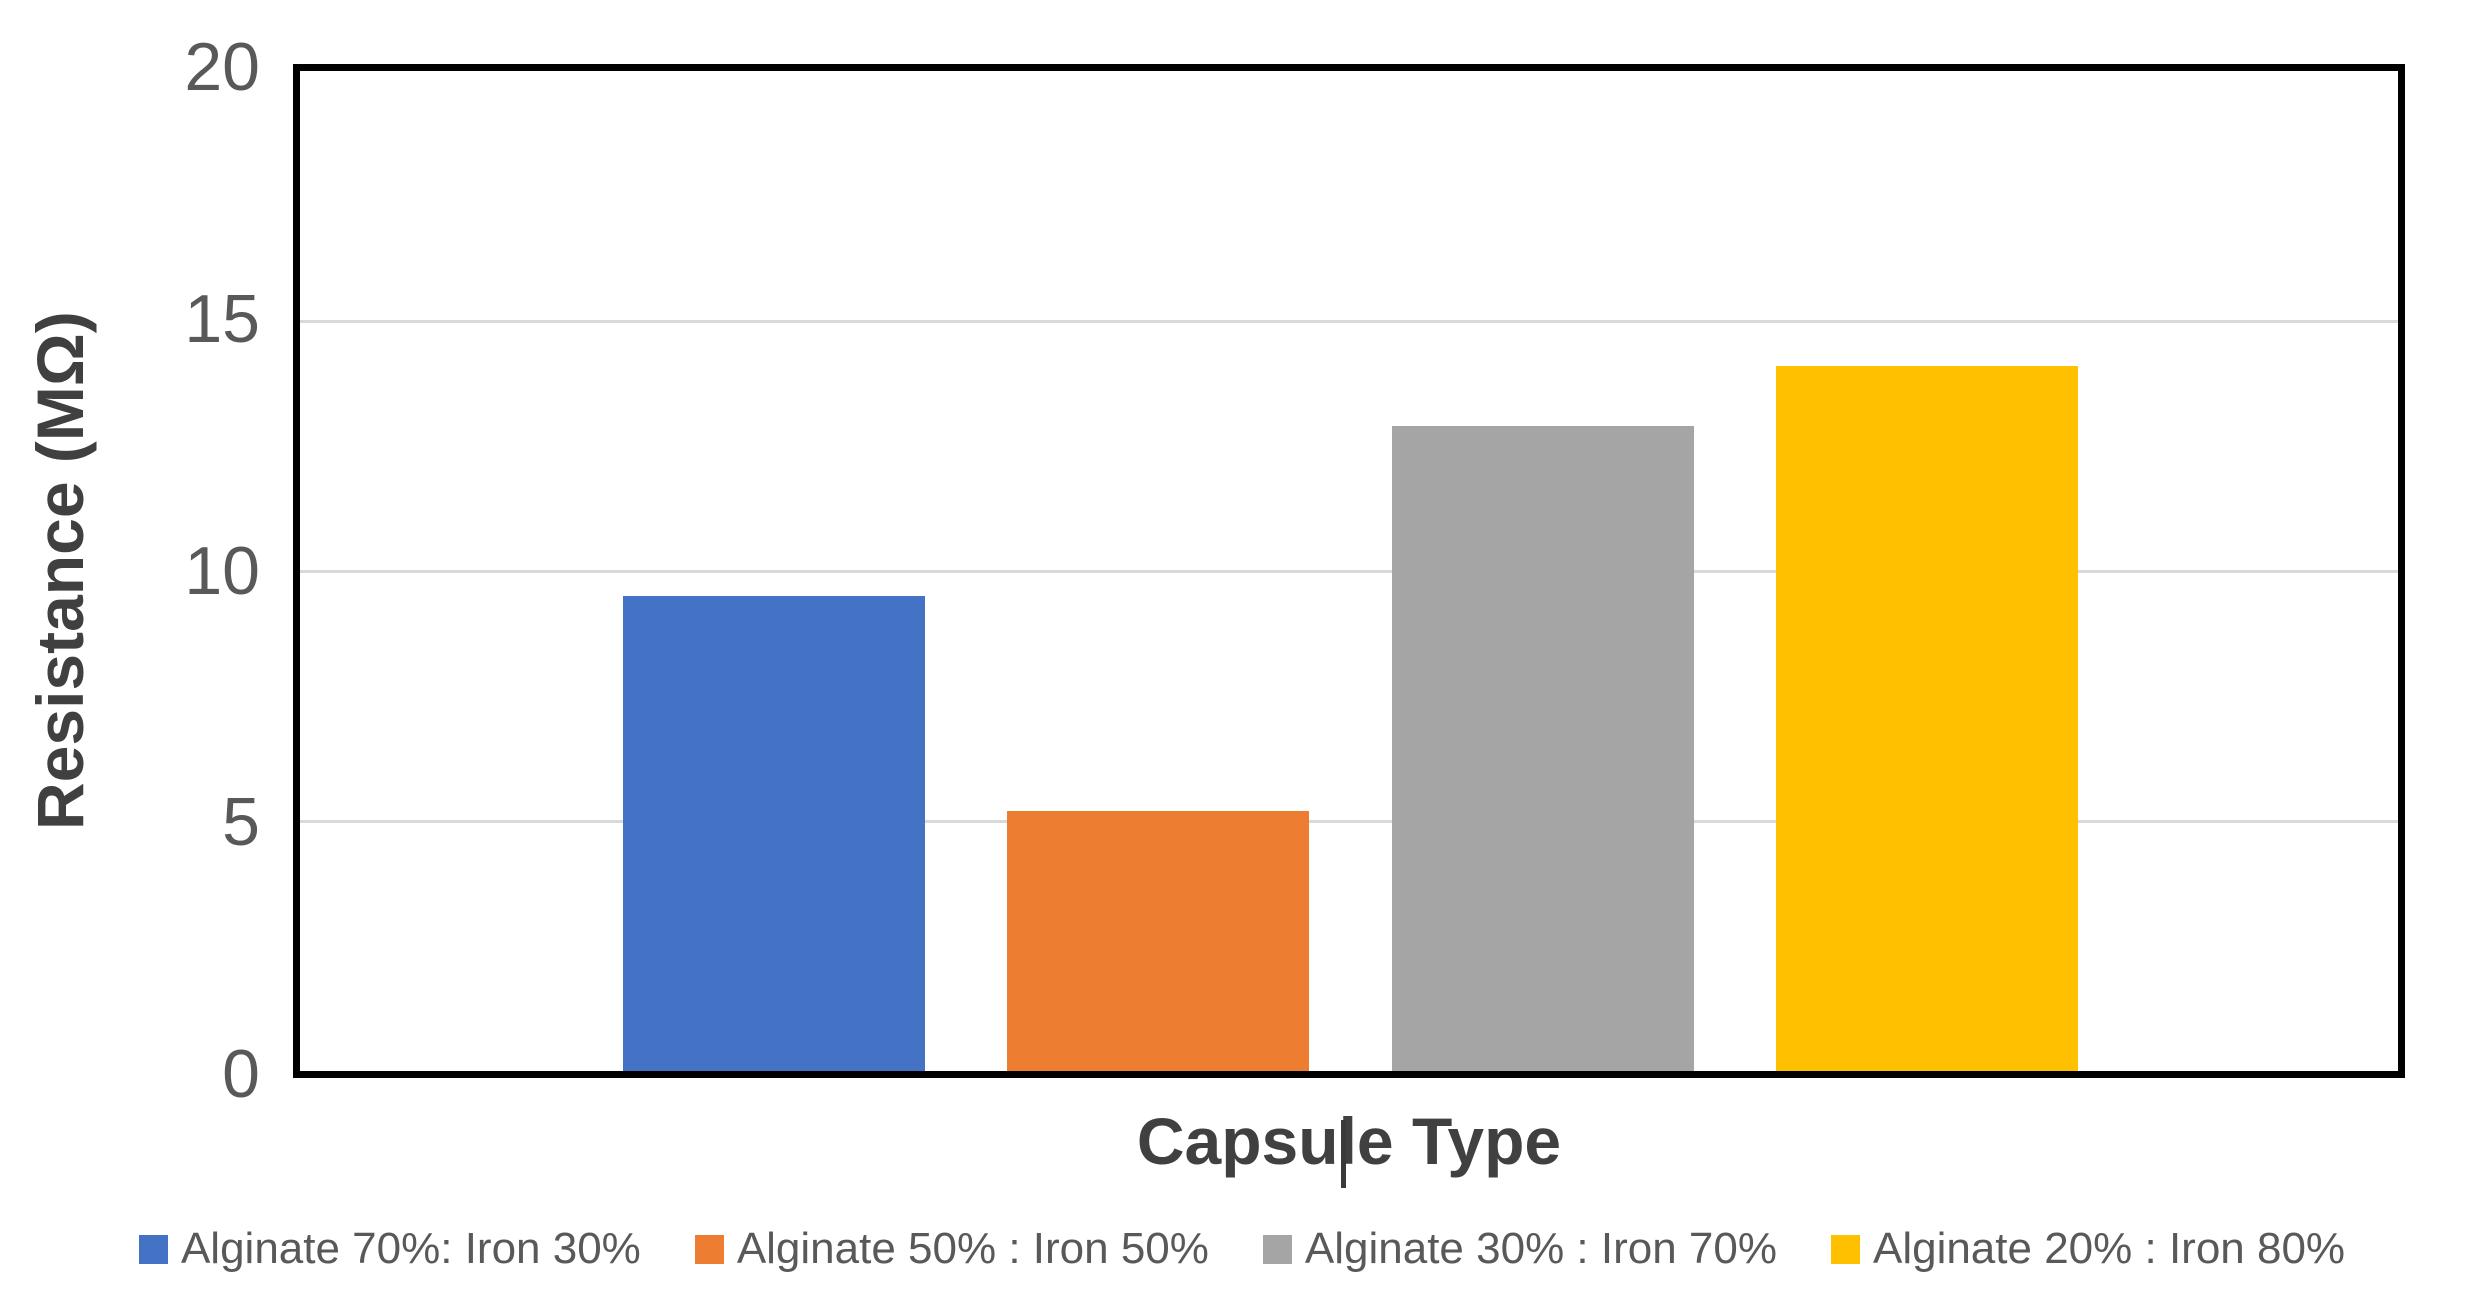  Describe the element at coordinates (1349, 1141) in the screenshot. I see `x-axis-title: Capsule Type` at that location.